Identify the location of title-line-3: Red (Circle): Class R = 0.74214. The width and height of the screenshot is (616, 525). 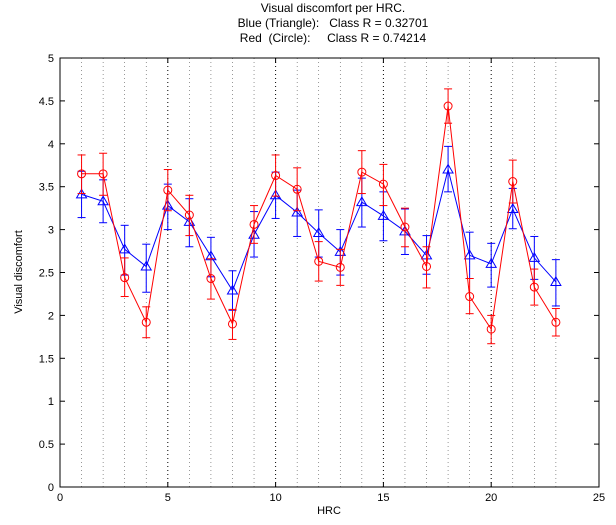
(333, 38).